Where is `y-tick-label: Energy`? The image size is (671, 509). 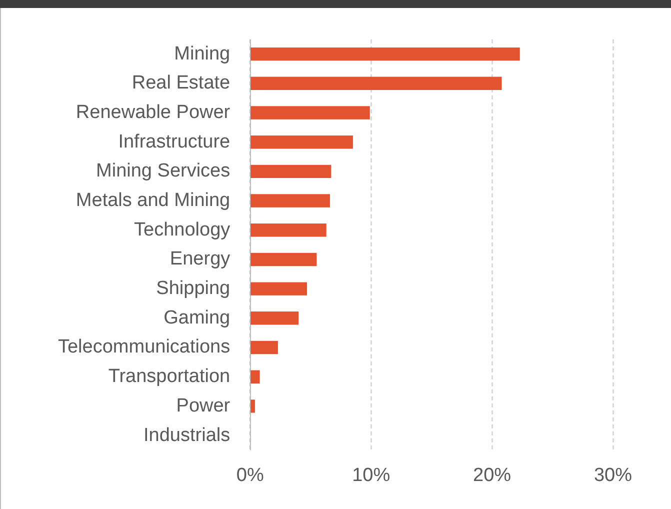
y-tick-label: Energy is located at coordinates (200, 259).